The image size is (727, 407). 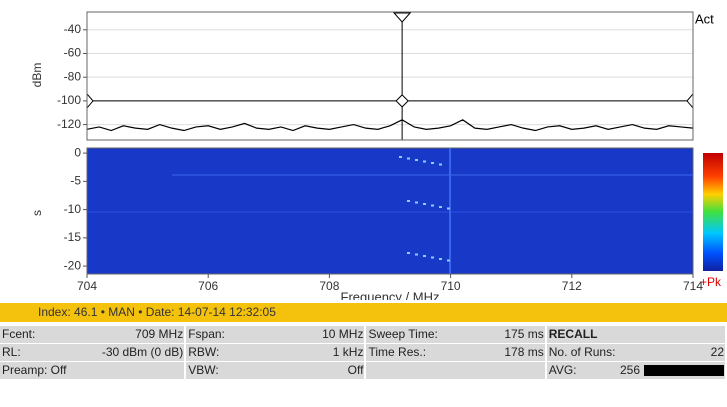 I want to click on info-label: Preamp: Off, so click(x=34, y=370).